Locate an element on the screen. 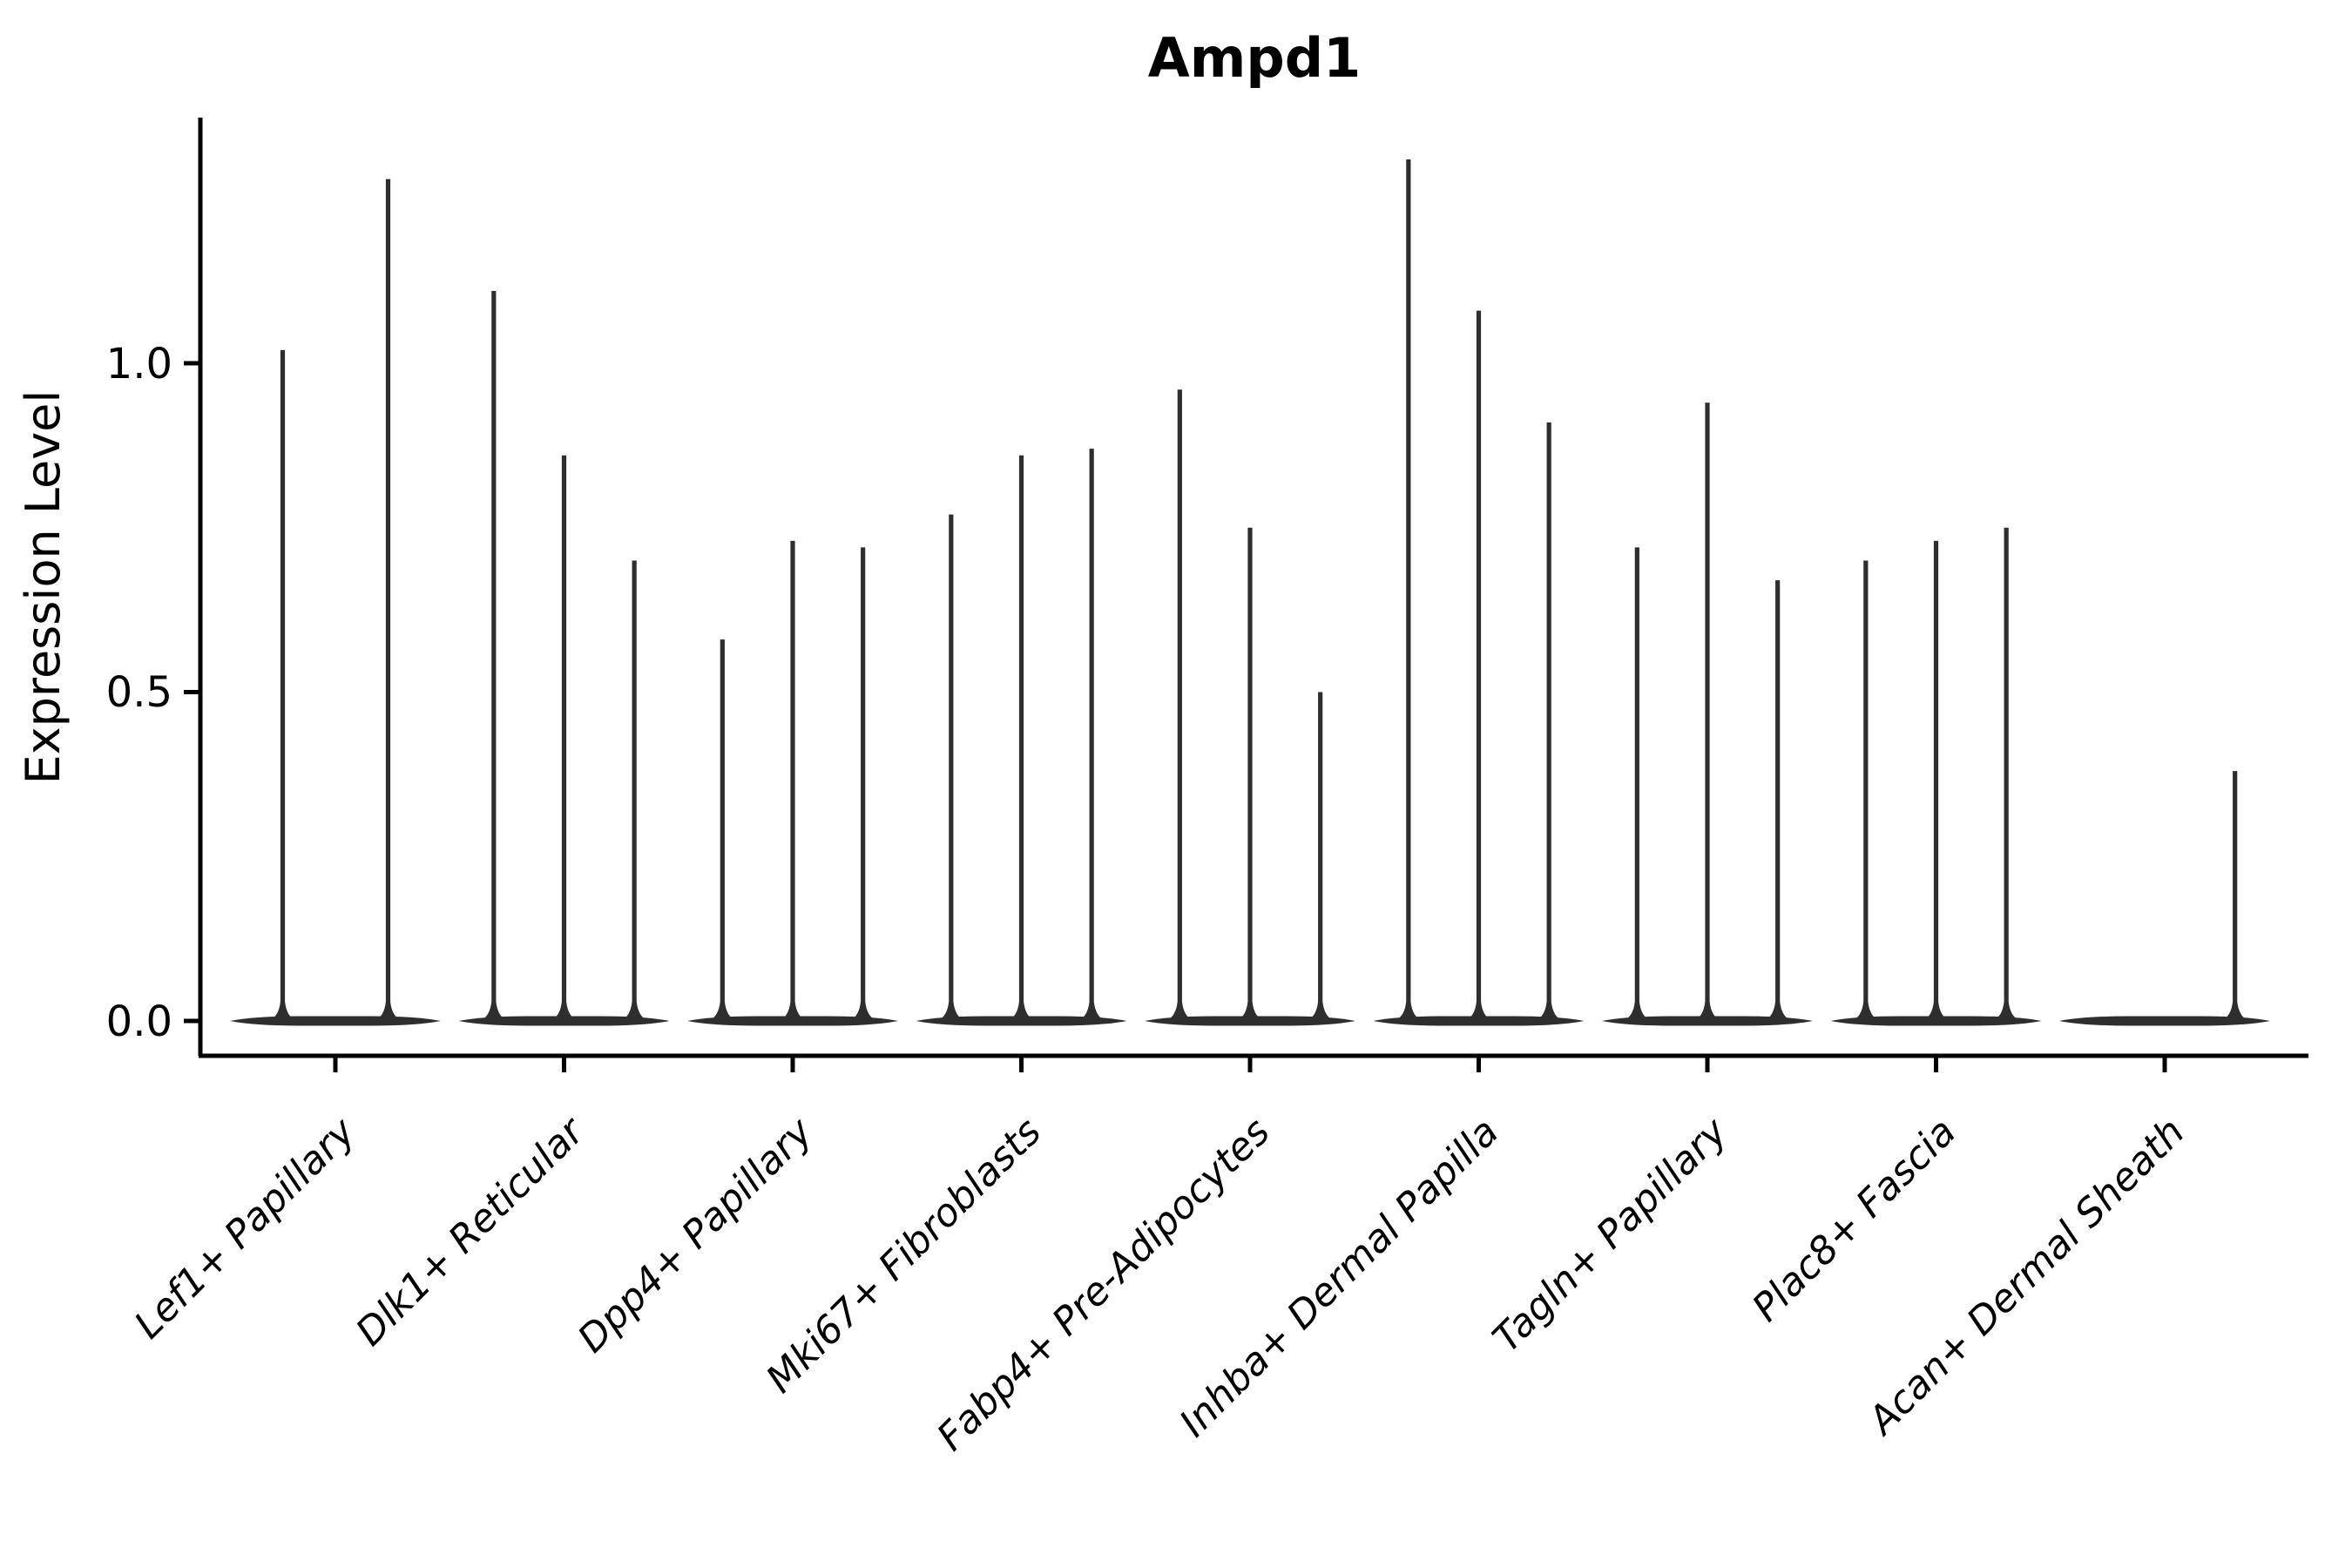 This screenshot has height=1568, width=2352. x-tick-label-2: Dlk1+ Reticular is located at coordinates (471, 1231).